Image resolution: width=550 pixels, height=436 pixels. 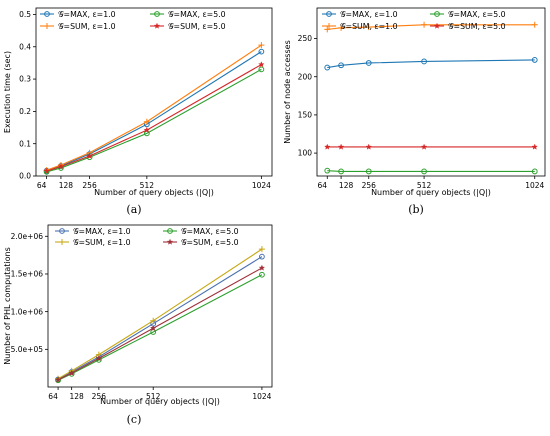 What do you see at coordinates (133, 209) in the screenshot?
I see `panel-caption: (a)` at bounding box center [133, 209].